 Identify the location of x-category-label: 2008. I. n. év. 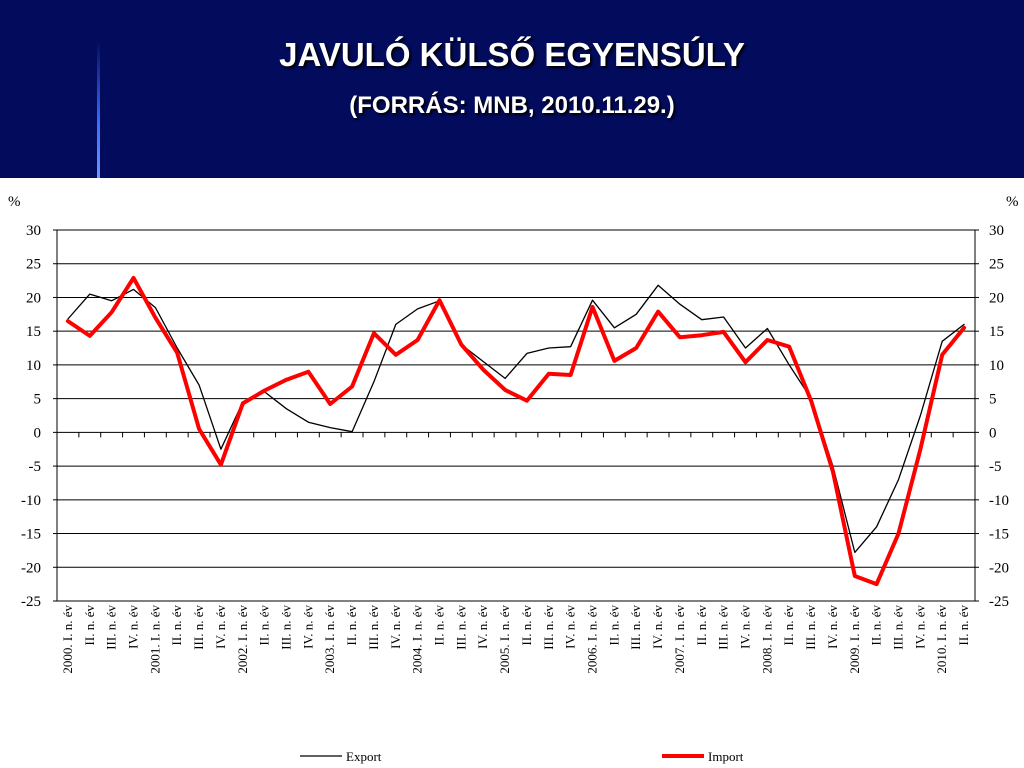
(766, 639).